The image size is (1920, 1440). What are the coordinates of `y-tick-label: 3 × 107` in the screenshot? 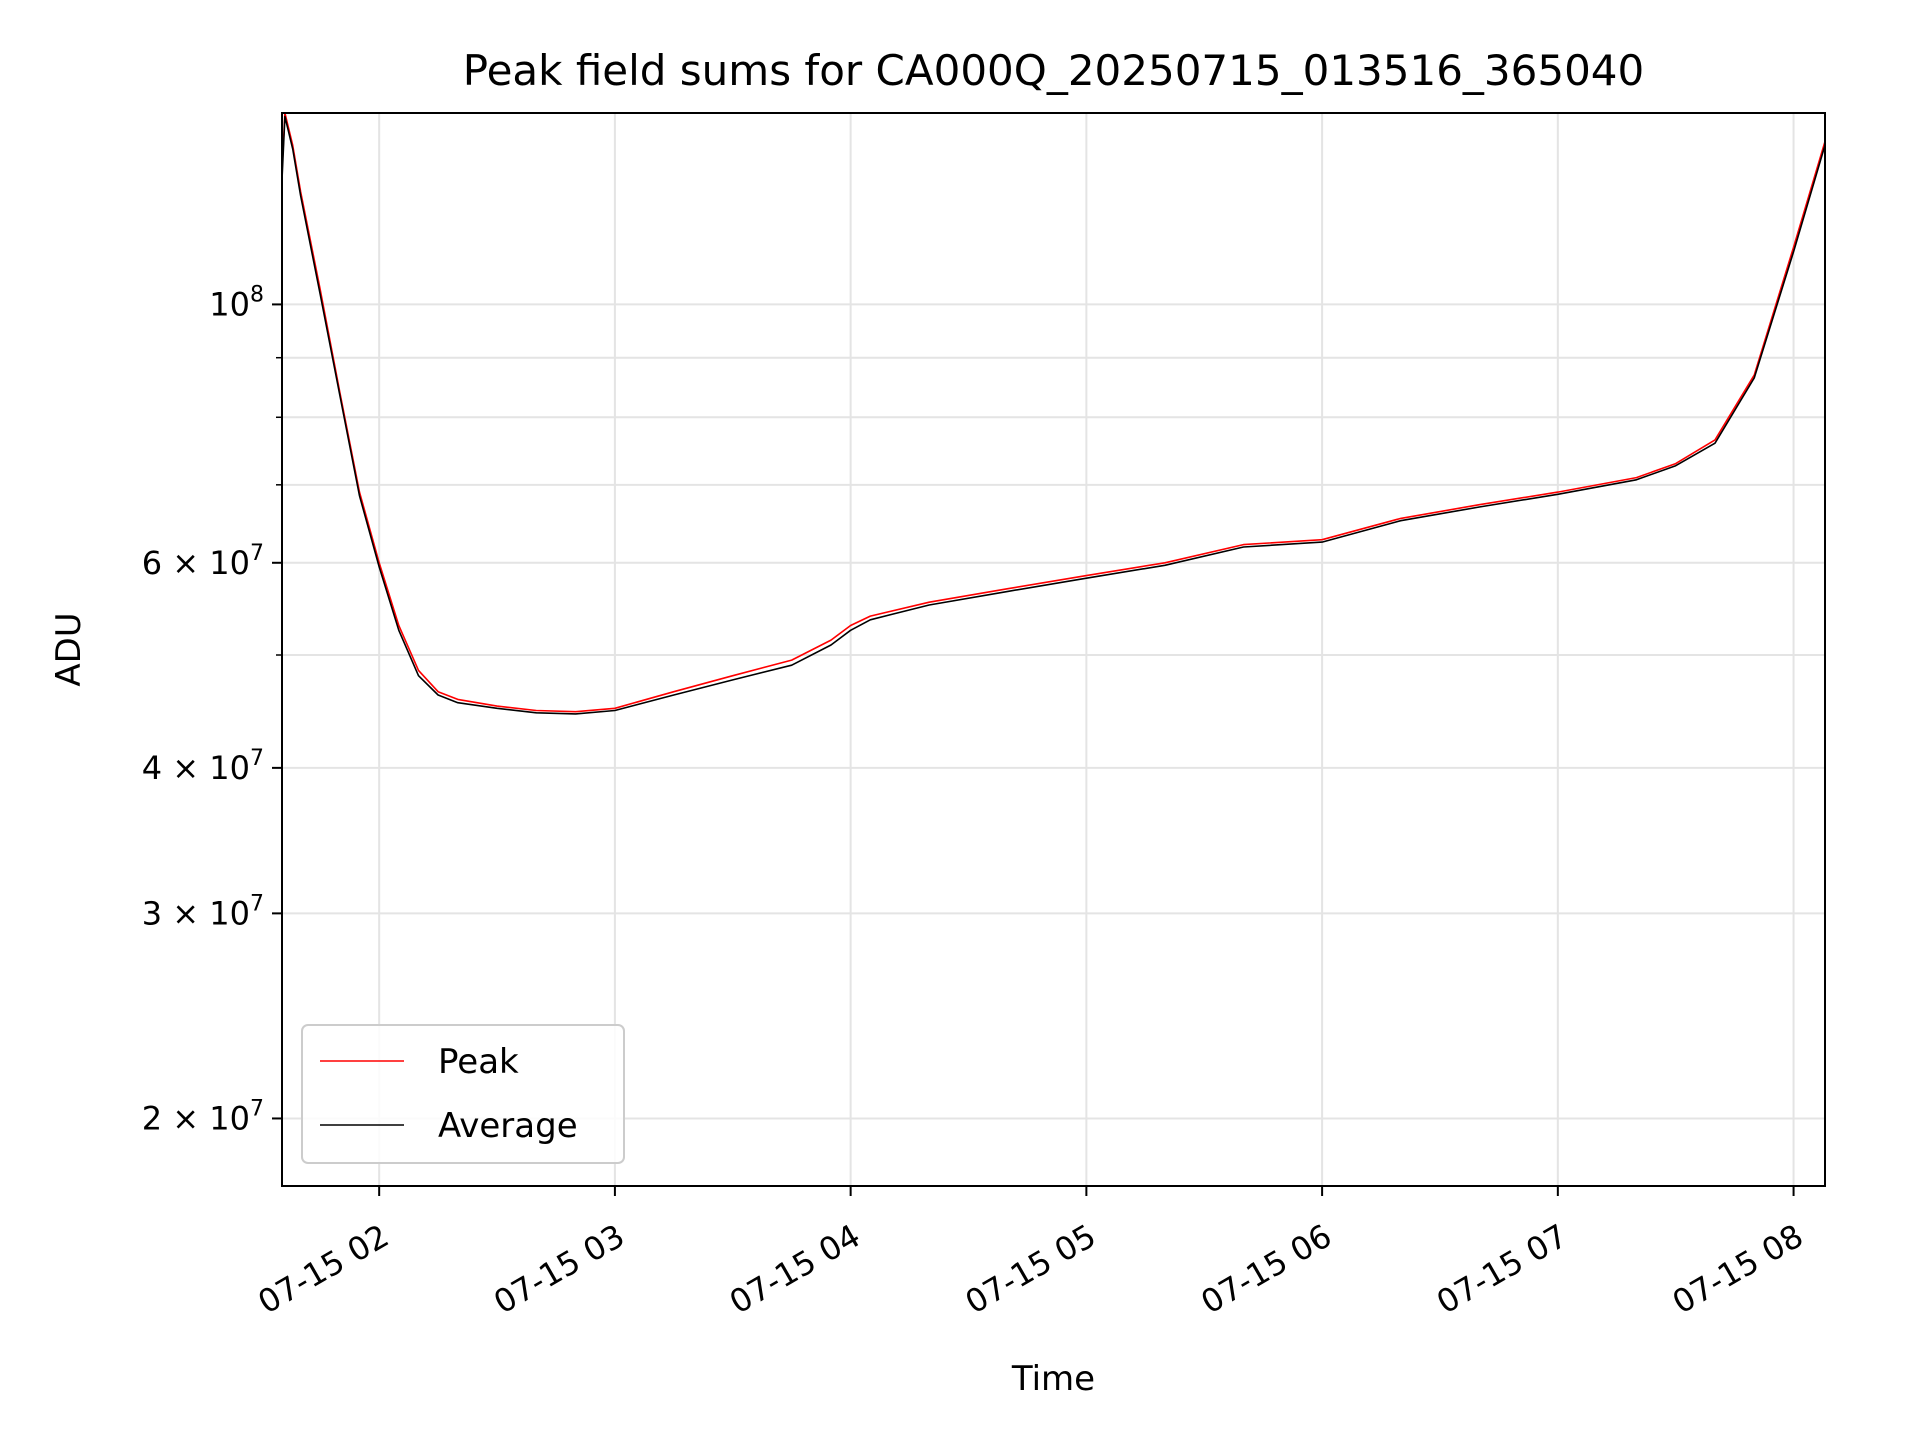 It's located at (203, 911).